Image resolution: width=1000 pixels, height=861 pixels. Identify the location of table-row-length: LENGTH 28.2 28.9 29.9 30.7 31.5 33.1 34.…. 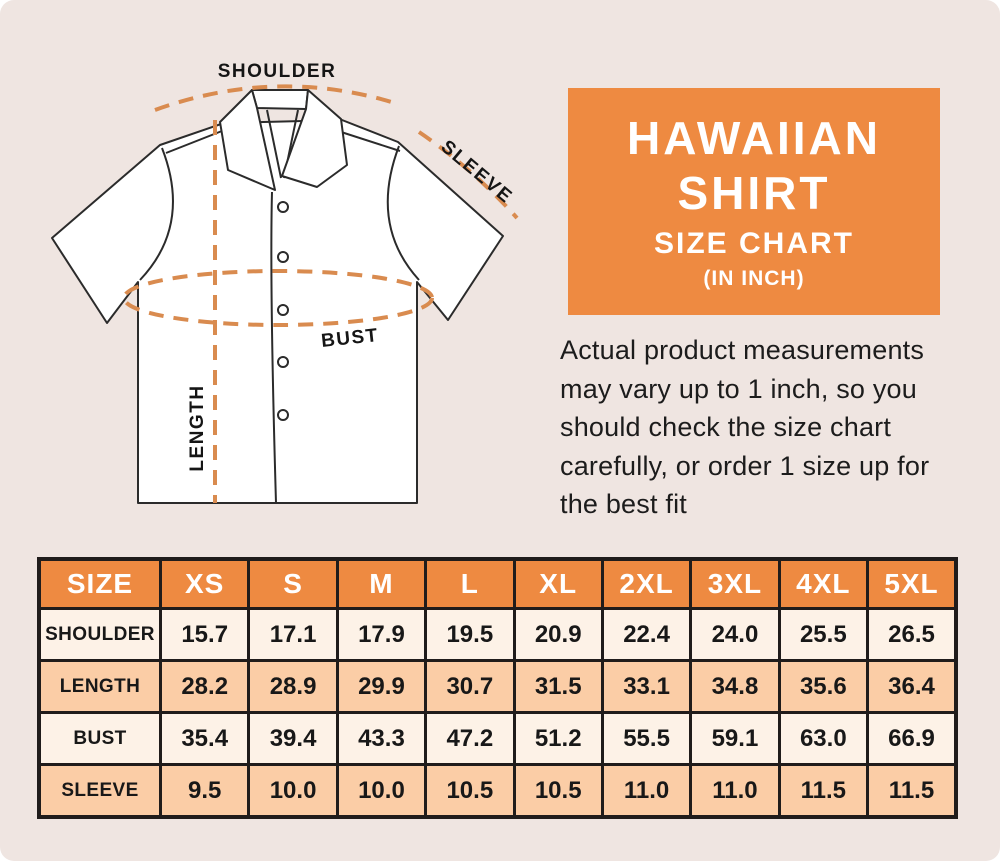
(497, 686).